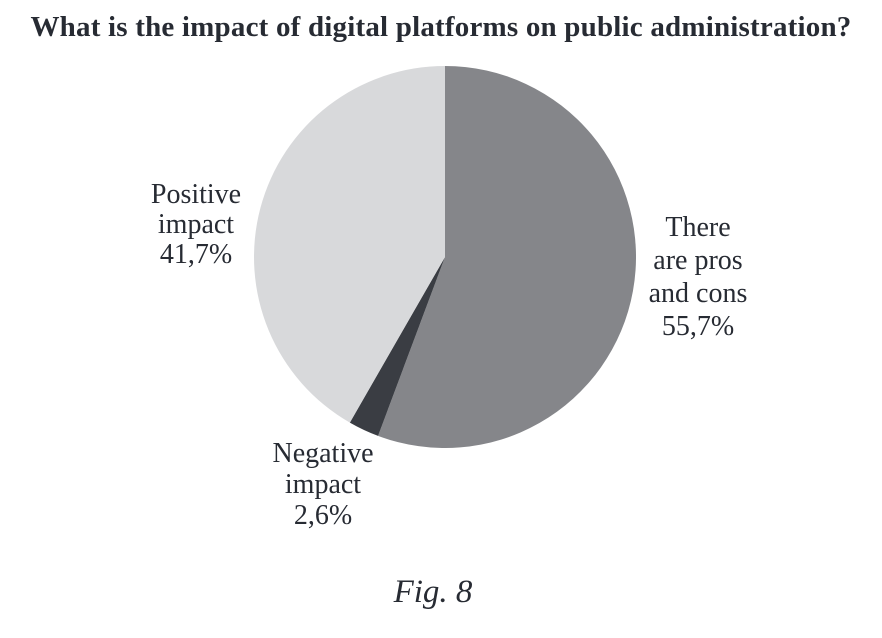  Describe the element at coordinates (323, 515) in the screenshot. I see `slice-label-value: 2,6%` at that location.